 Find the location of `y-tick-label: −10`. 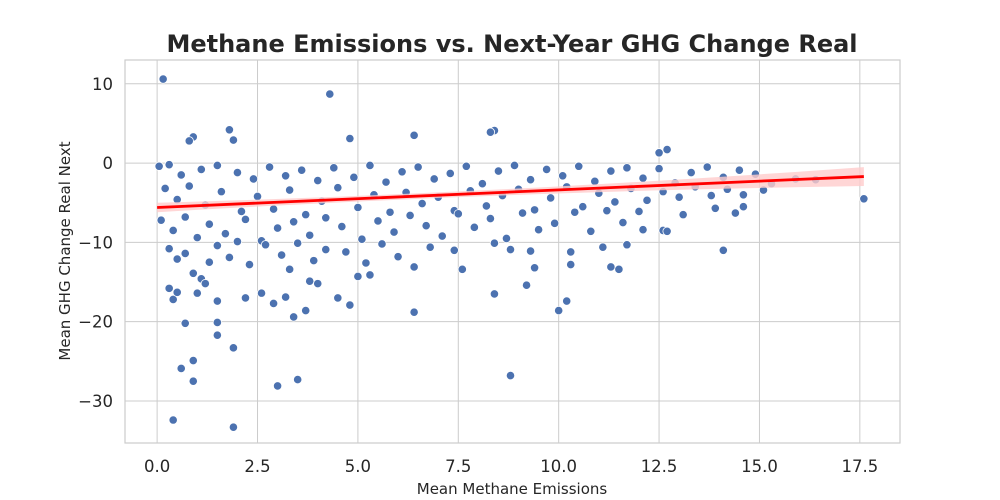

y-tick-label: −10 is located at coordinates (95, 242).